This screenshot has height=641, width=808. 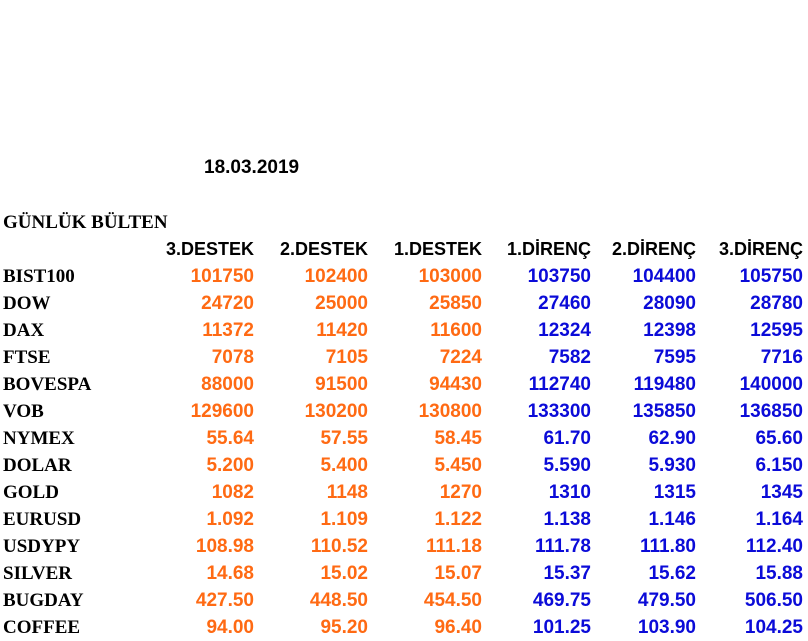 What do you see at coordinates (773, 627) in the screenshot?
I see `resistance-3-value: 104.25` at bounding box center [773, 627].